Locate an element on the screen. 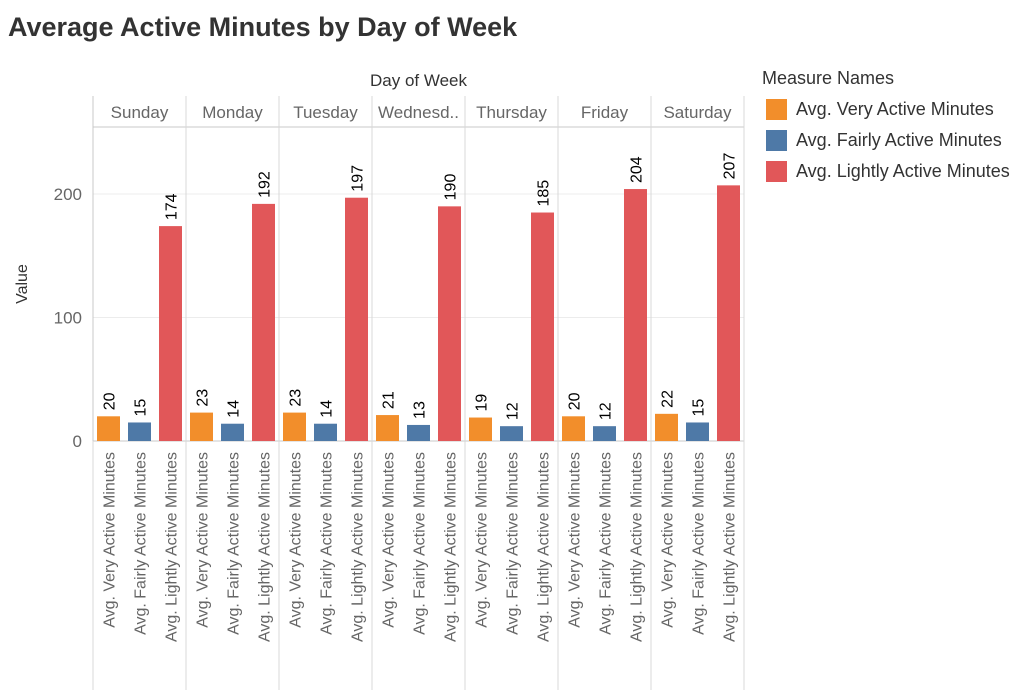 This screenshot has width=1024, height=691. data-label: 197 is located at coordinates (358, 178).